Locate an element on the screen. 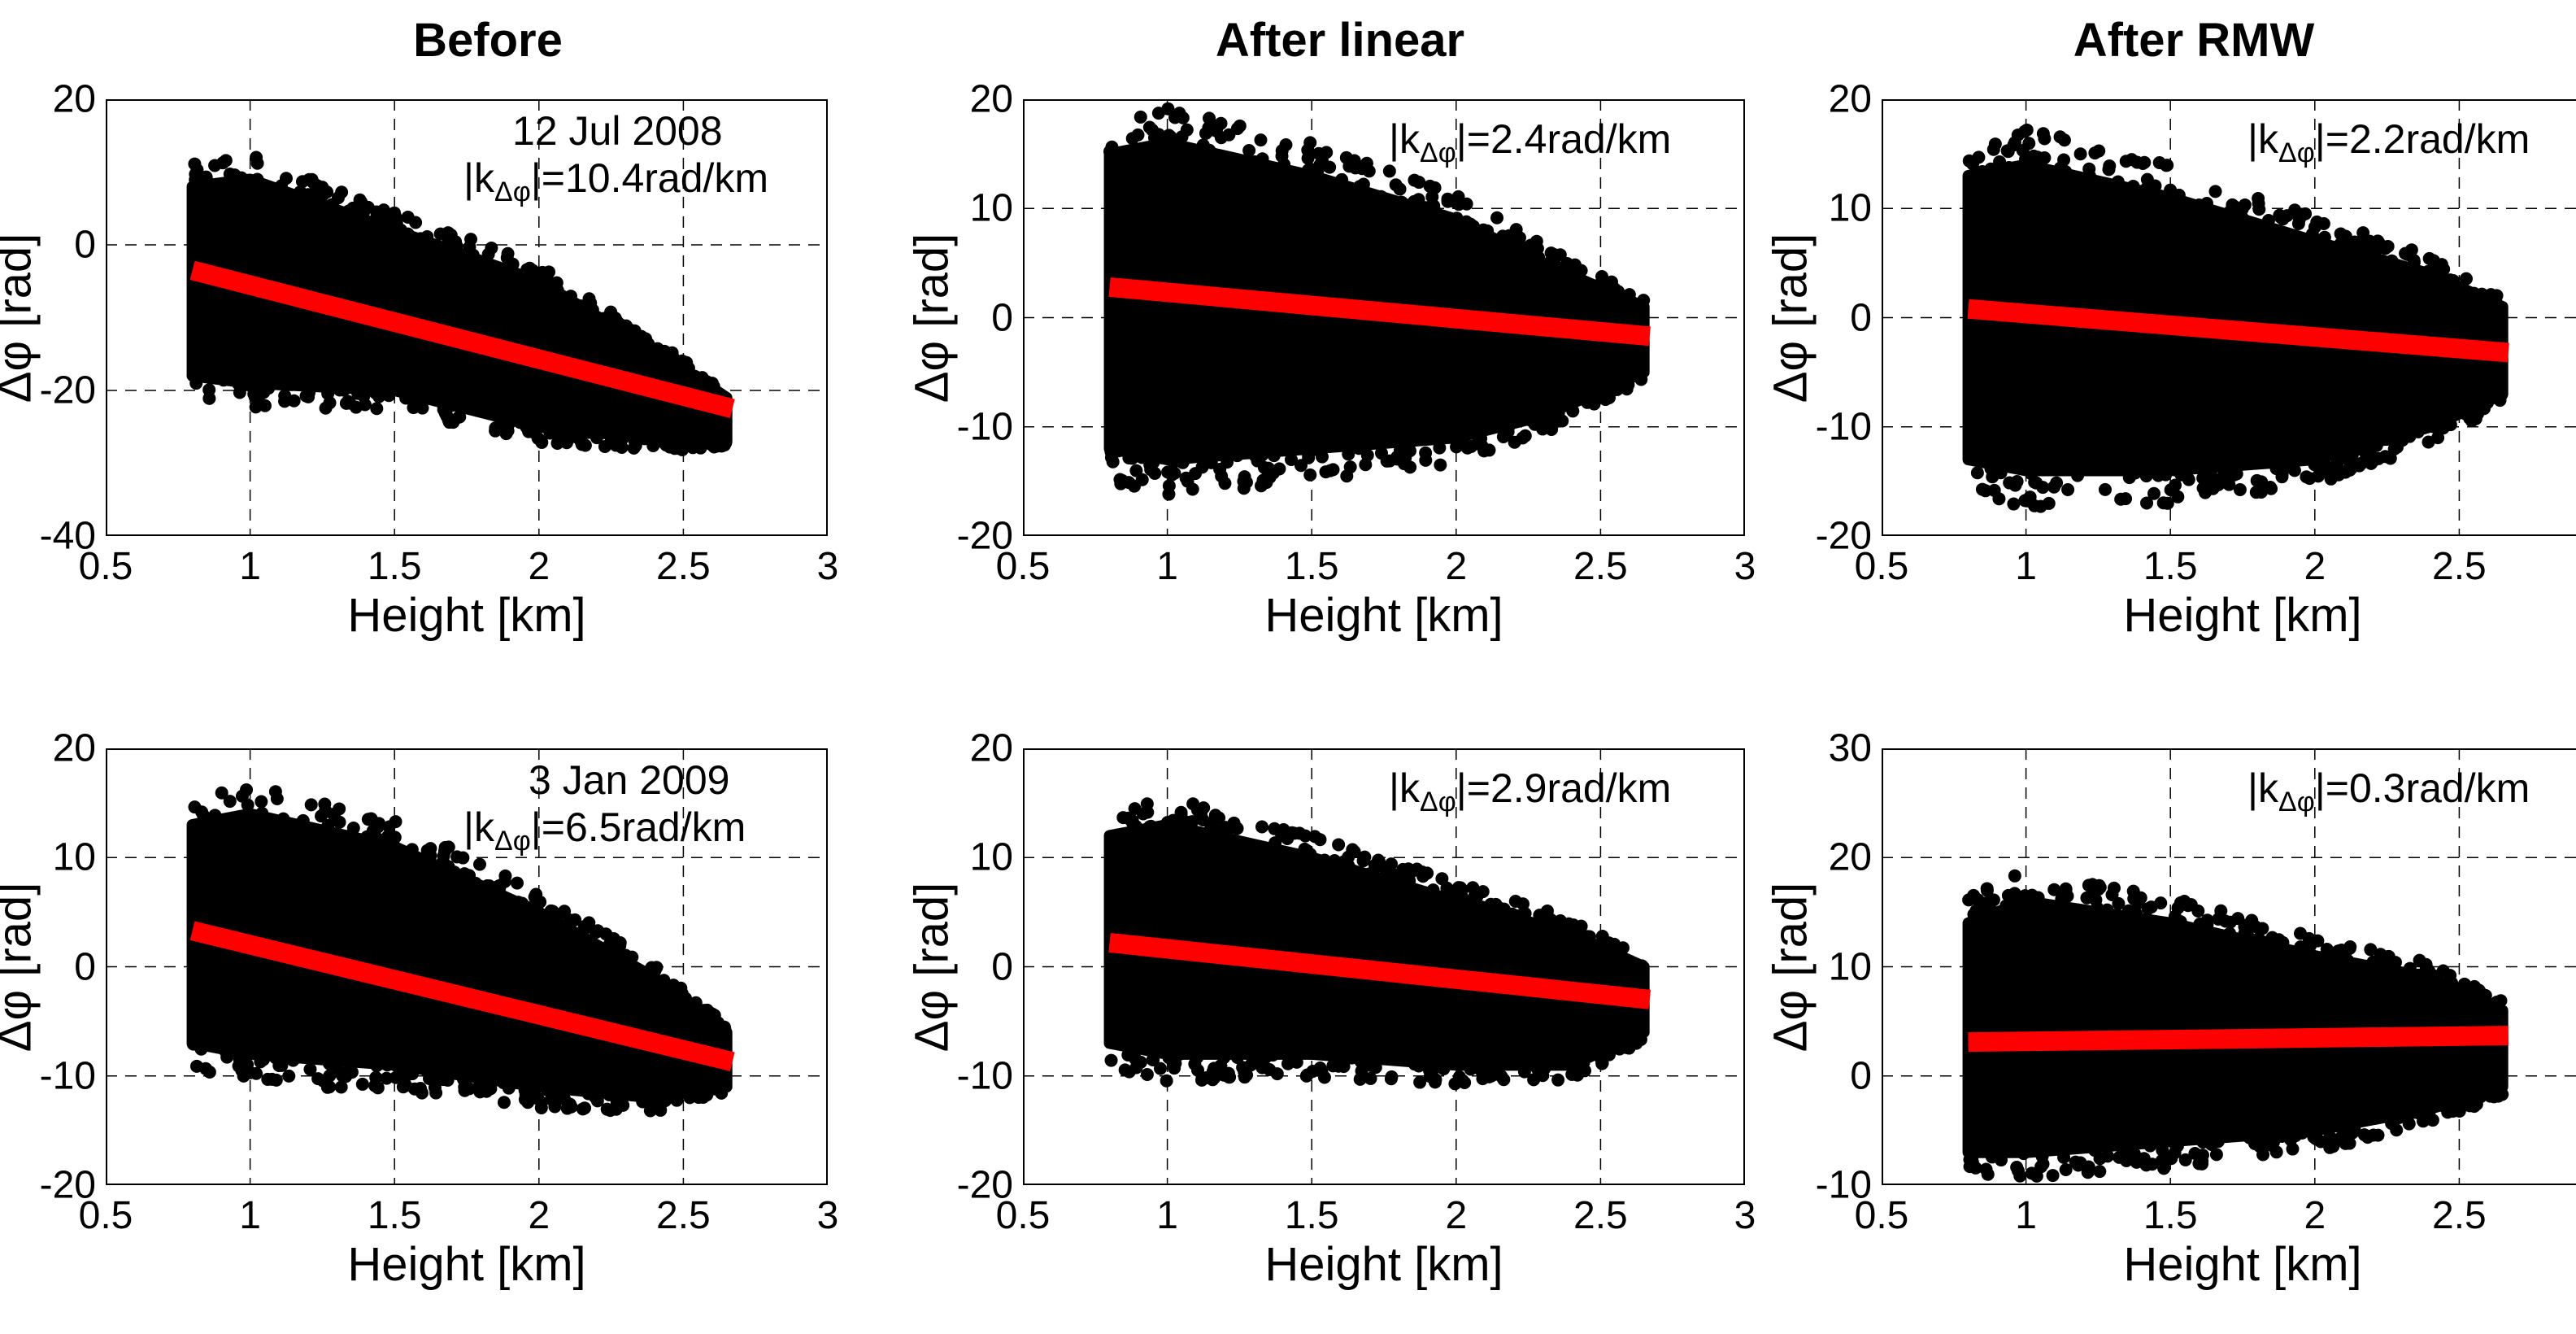 The image size is (2576, 1334). y-tick-label: 0 is located at coordinates (1861, 317).